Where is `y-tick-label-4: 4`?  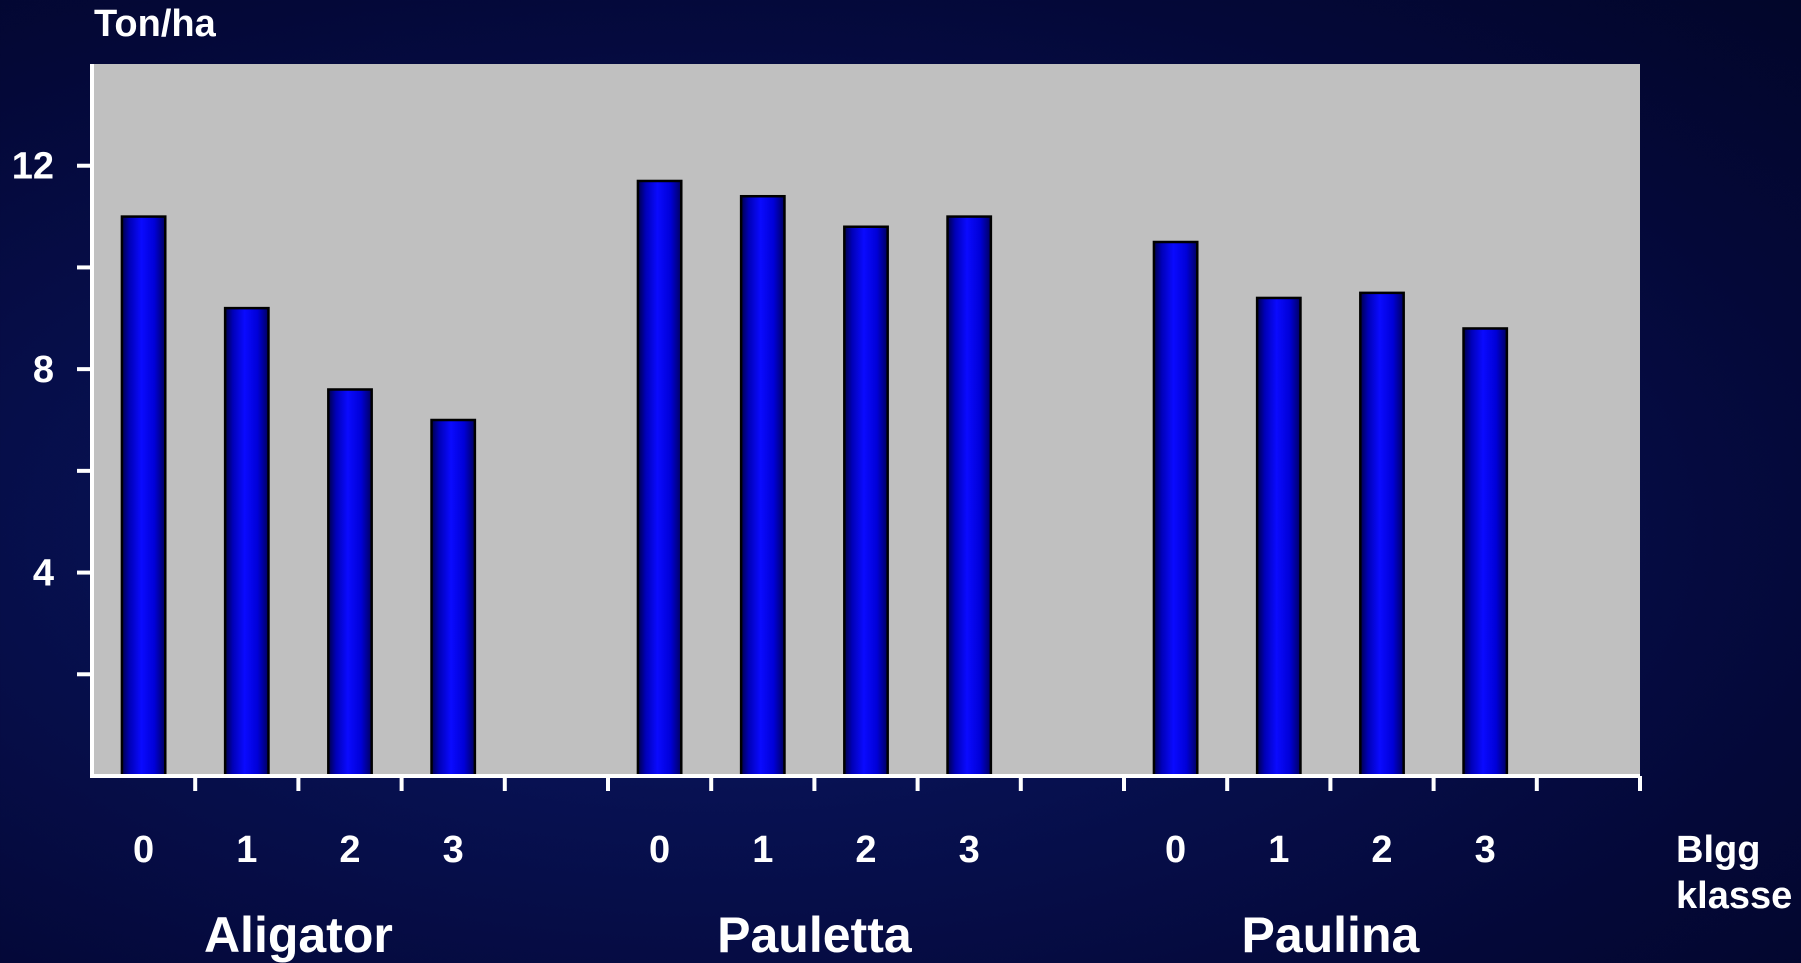 y-tick-label-4: 4 is located at coordinates (43, 574).